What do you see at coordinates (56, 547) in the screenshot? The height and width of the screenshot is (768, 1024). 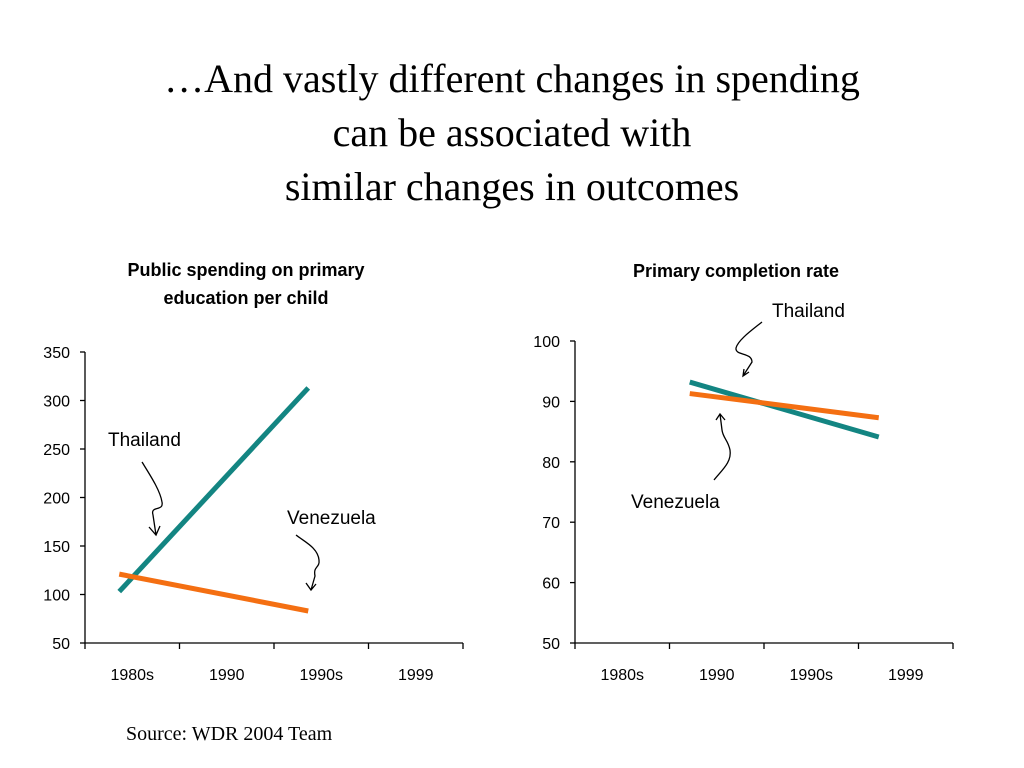 I see `y-tick-label: 150` at bounding box center [56, 547].